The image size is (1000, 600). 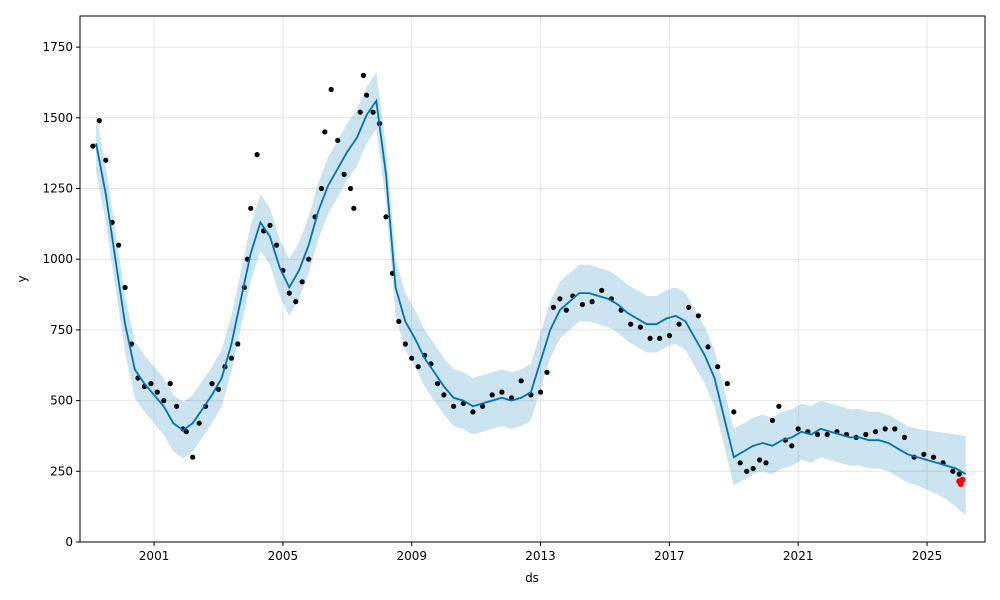 What do you see at coordinates (540, 556) in the screenshot?
I see `x-tick-label: 2013` at bounding box center [540, 556].